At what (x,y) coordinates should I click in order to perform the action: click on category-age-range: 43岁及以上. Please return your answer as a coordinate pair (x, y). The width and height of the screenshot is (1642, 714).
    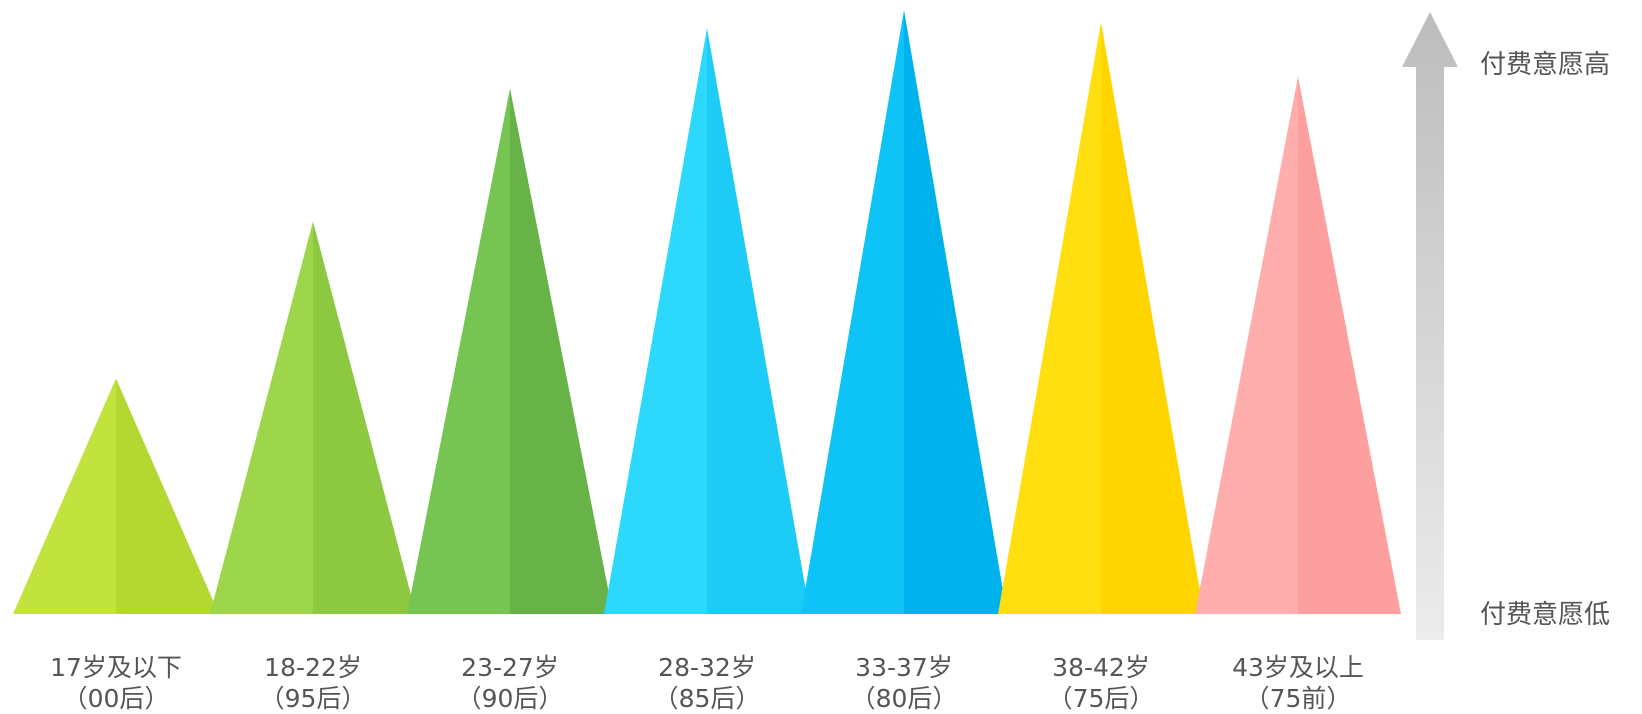
    Looking at the image, I should click on (1298, 667).